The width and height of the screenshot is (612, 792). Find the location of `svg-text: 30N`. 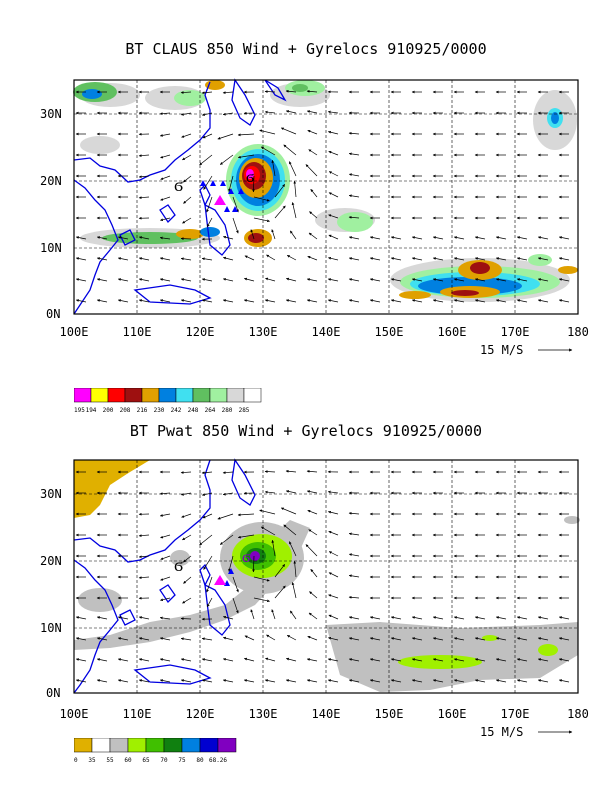

svg-text: 30N is located at coordinates (51, 114).